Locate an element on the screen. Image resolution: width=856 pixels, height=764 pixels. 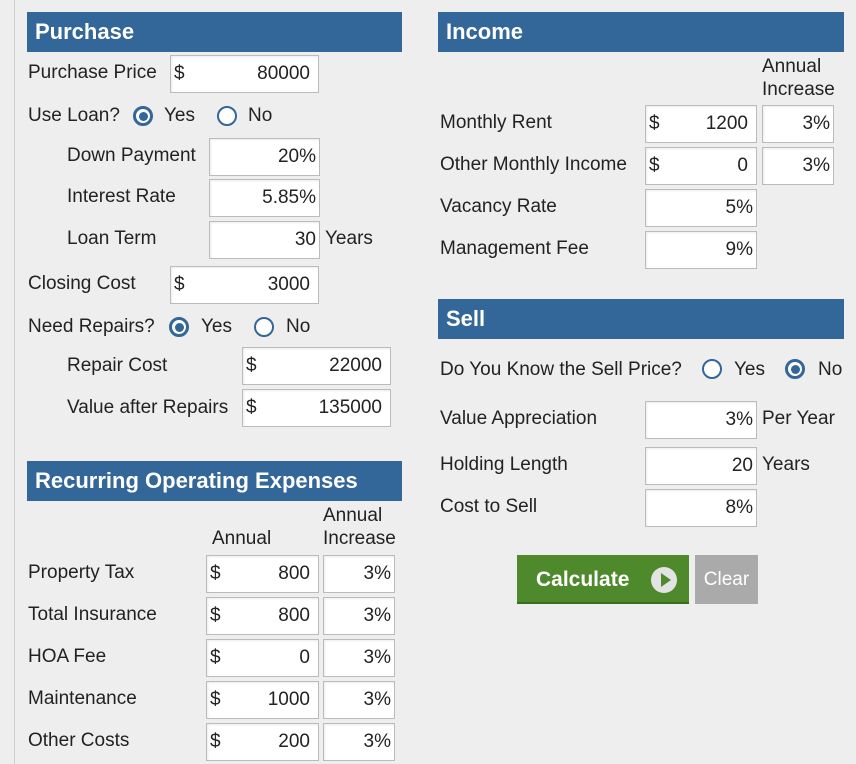
know-sell-price-yes-radio is located at coordinates (712, 369).